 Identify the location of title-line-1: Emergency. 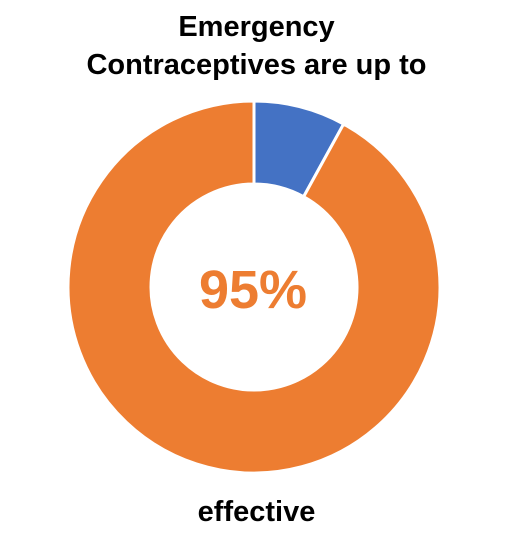
(256, 27).